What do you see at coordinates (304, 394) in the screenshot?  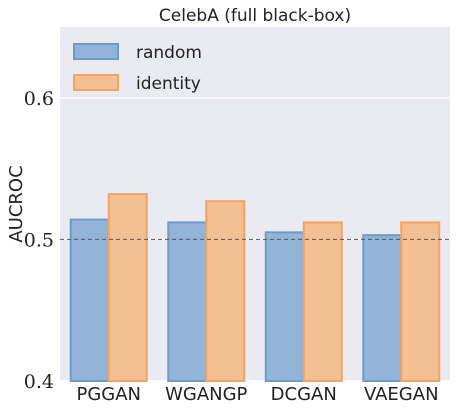 I see `x-tick-label: DCGAN` at bounding box center [304, 394].